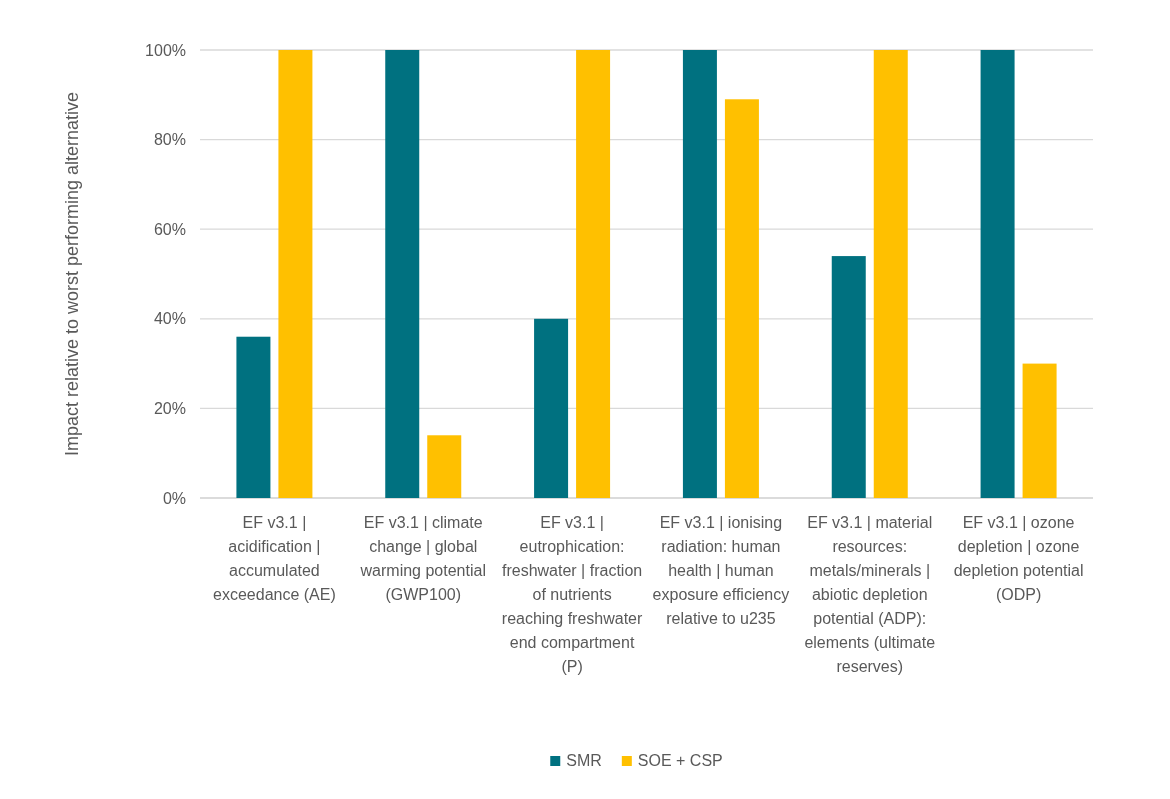  Describe the element at coordinates (72, 274) in the screenshot. I see `y-axis-title: Impact relative to worst performing alternative` at that location.